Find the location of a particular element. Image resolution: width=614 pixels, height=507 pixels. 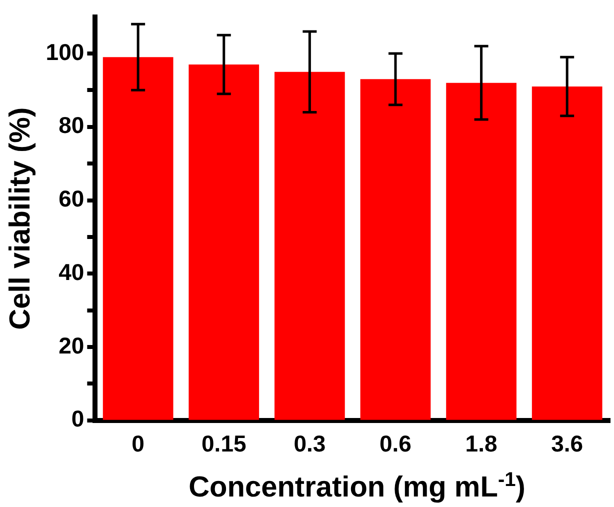

x-tick-label: 1.8 is located at coordinates (481, 443).